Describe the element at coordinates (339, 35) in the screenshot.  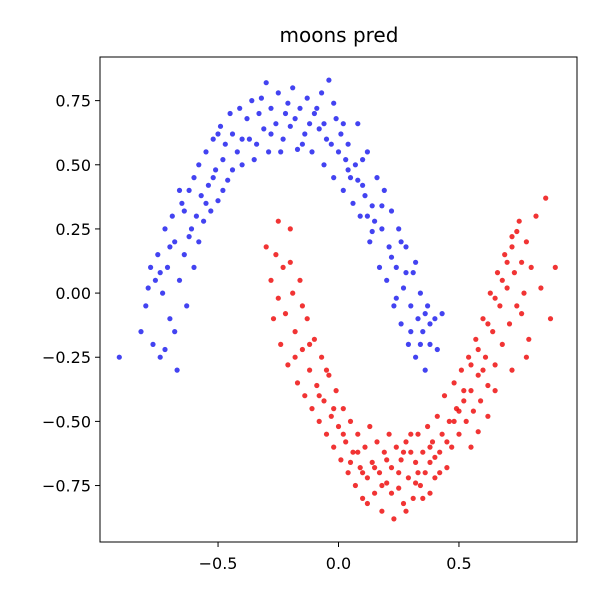
I see `chart-title: moons pred` at that location.